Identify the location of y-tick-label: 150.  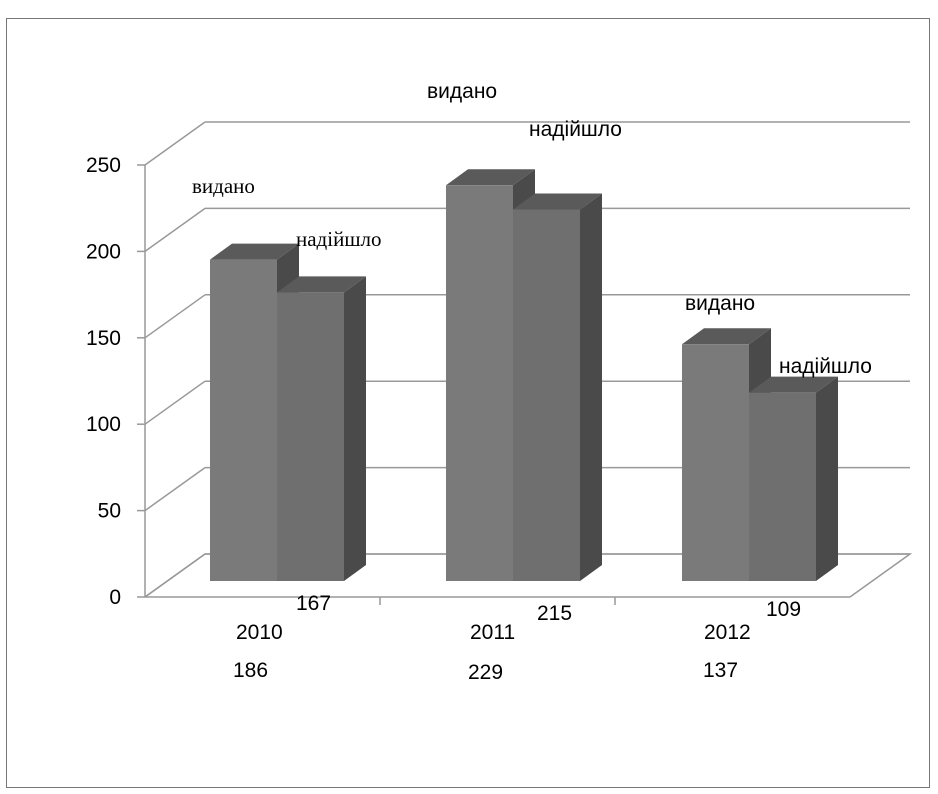
(103, 338).